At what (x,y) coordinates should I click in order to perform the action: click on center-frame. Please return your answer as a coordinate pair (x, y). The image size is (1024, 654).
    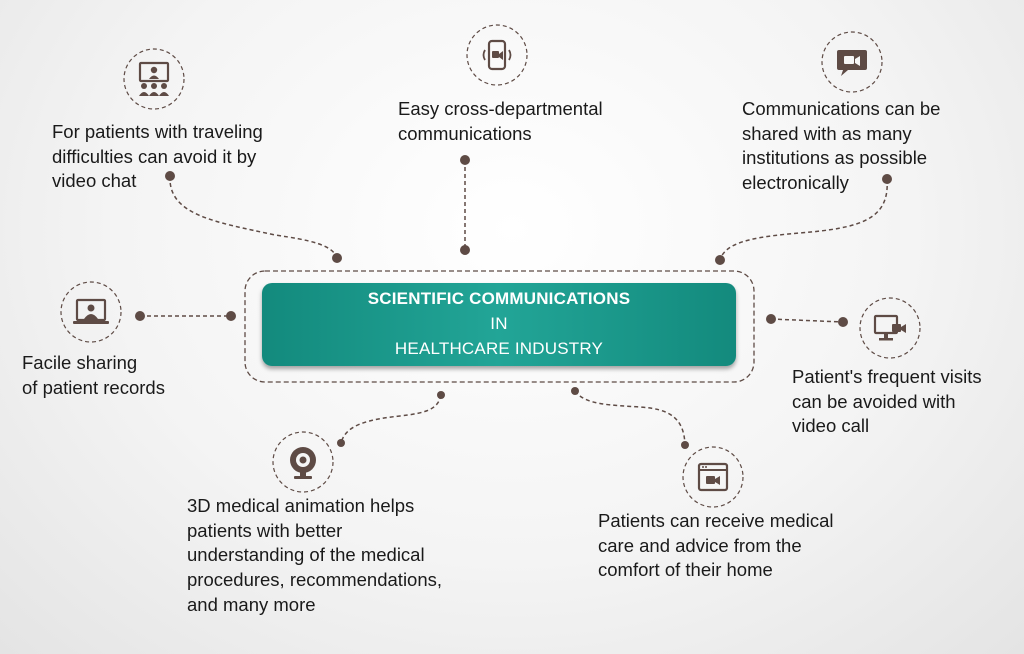
    Looking at the image, I should click on (499, 326).